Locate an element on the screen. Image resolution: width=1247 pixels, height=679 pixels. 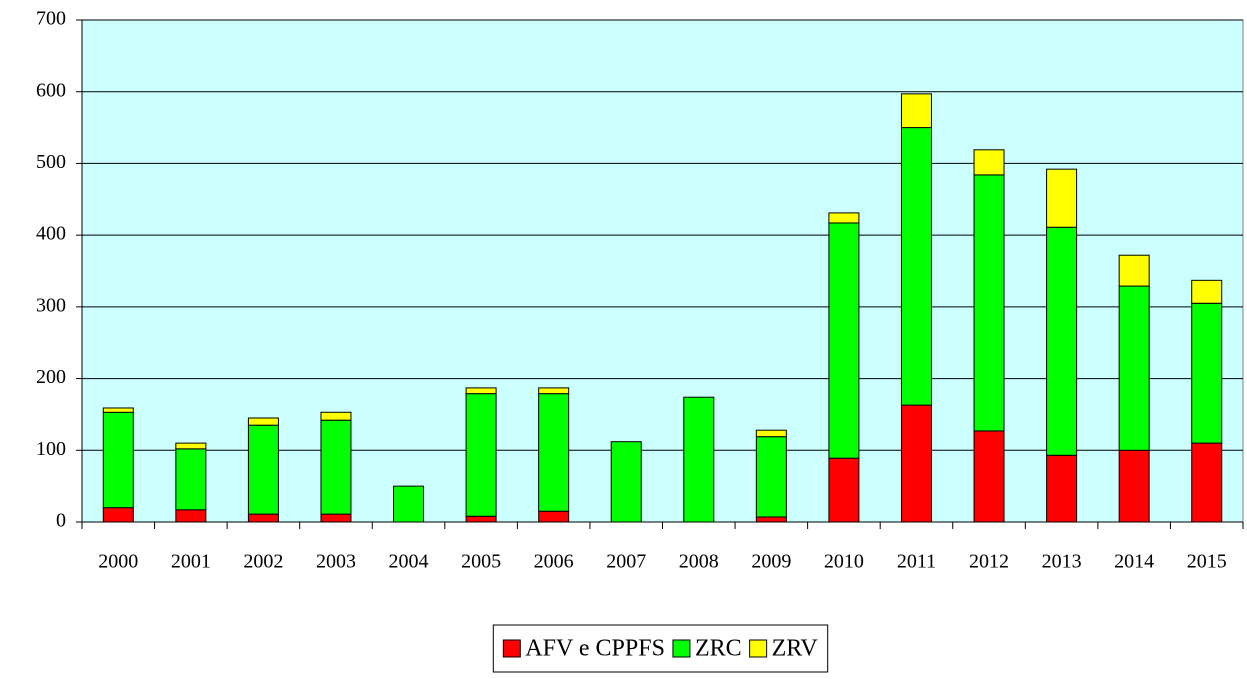
x-tick-label: 2012 is located at coordinates (989, 562).